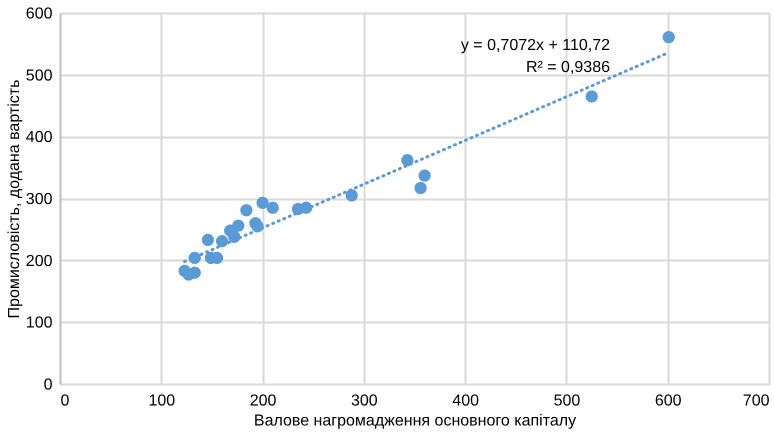 The height and width of the screenshot is (433, 774). I want to click on annotation: y = 0,7072x + 110,72, so click(535, 45).